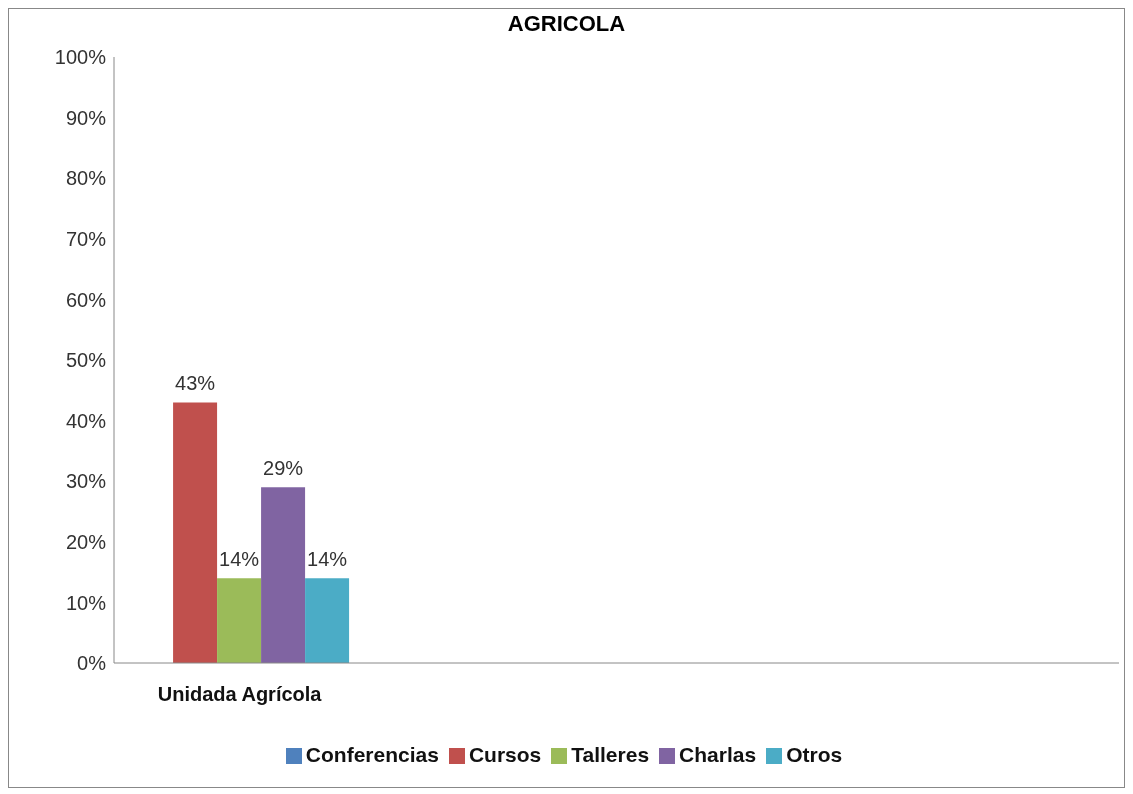 This screenshot has width=1133, height=794. Describe the element at coordinates (86, 360) in the screenshot. I see `y-tick-label: 50%` at that location.